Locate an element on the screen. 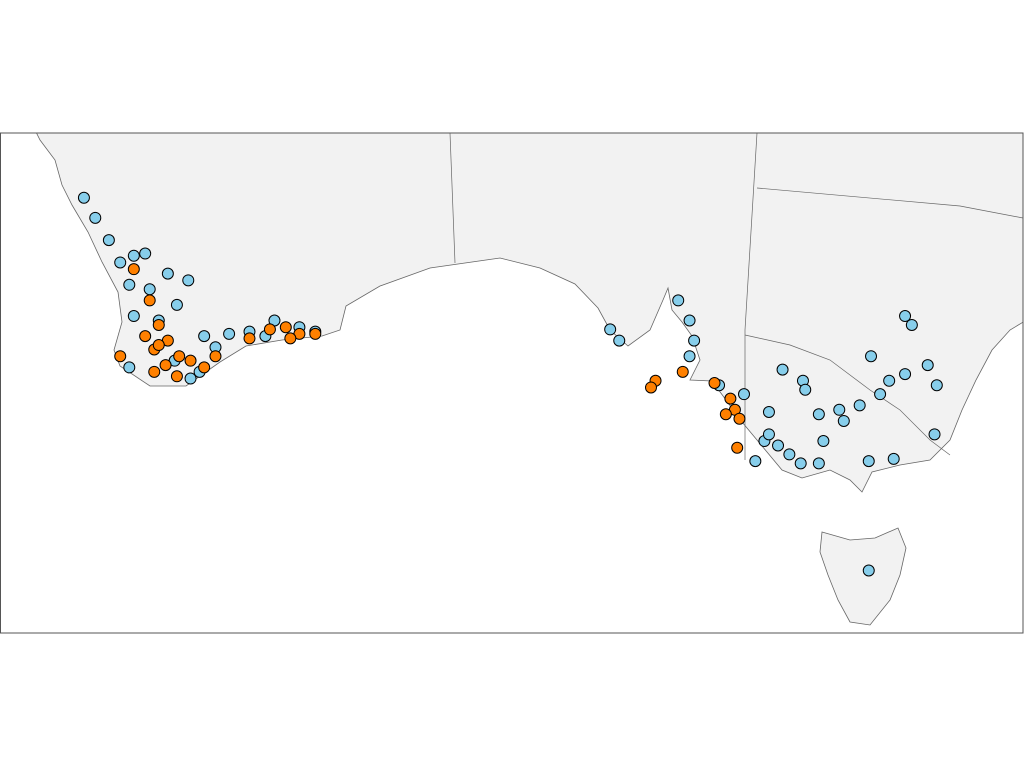 The image size is (1024, 768). tasmania is located at coordinates (863, 576).